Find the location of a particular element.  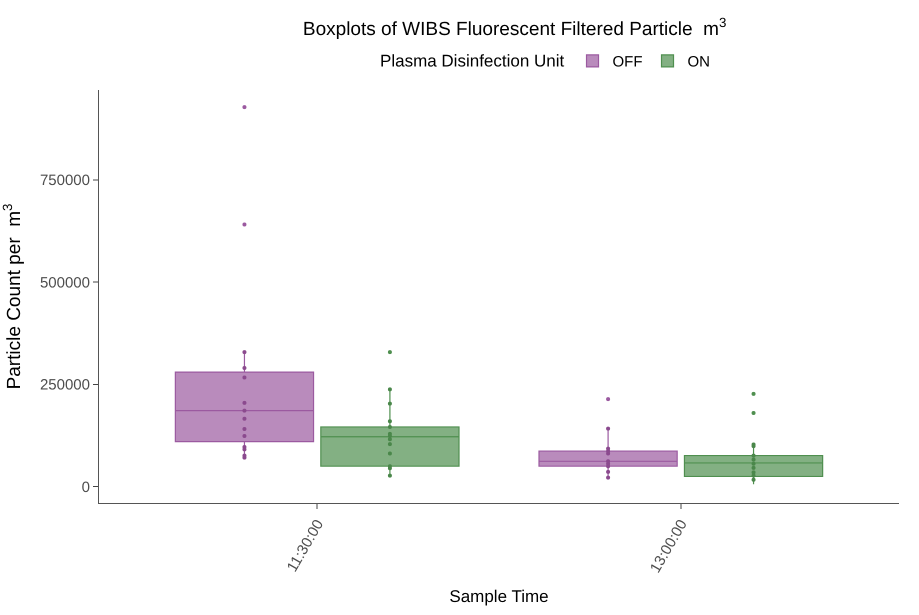

legend-label: ON is located at coordinates (699, 62).